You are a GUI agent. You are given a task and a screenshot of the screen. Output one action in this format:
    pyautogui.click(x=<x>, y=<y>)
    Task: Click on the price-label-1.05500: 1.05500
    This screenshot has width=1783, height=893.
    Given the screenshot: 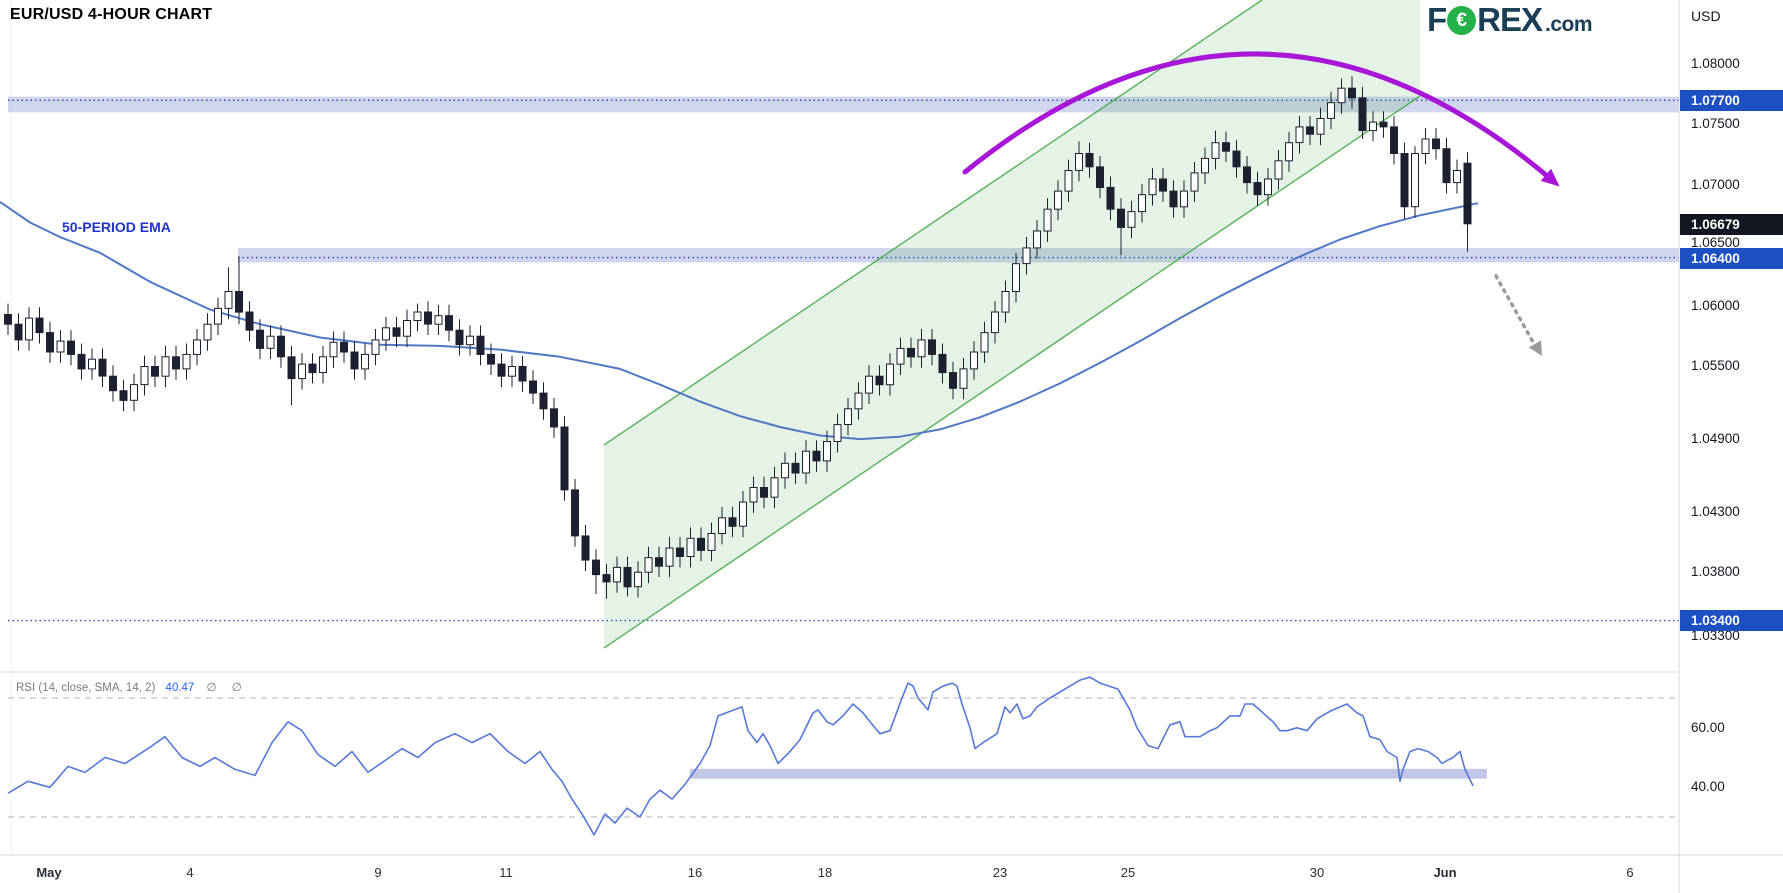 What is the action you would take?
    pyautogui.click(x=1715, y=365)
    